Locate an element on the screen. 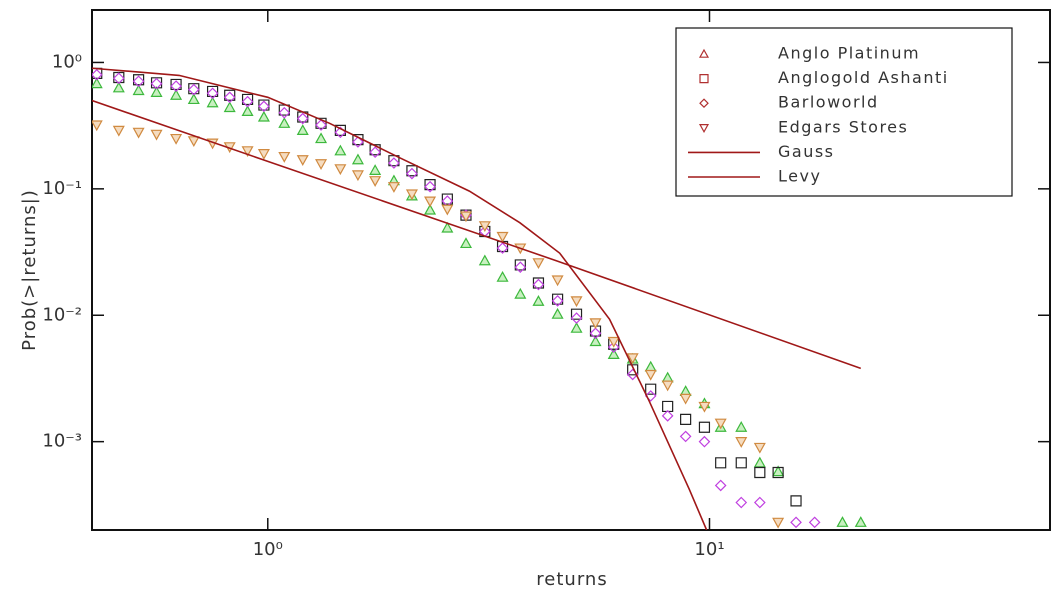  legend-label: Edgars Stores is located at coordinates (843, 126).